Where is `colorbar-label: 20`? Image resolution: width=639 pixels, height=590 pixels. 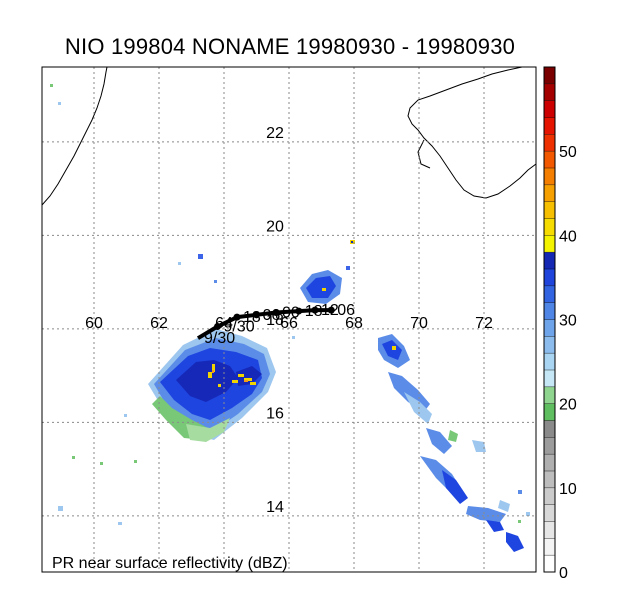
colorbar-label: 20 is located at coordinates (568, 405).